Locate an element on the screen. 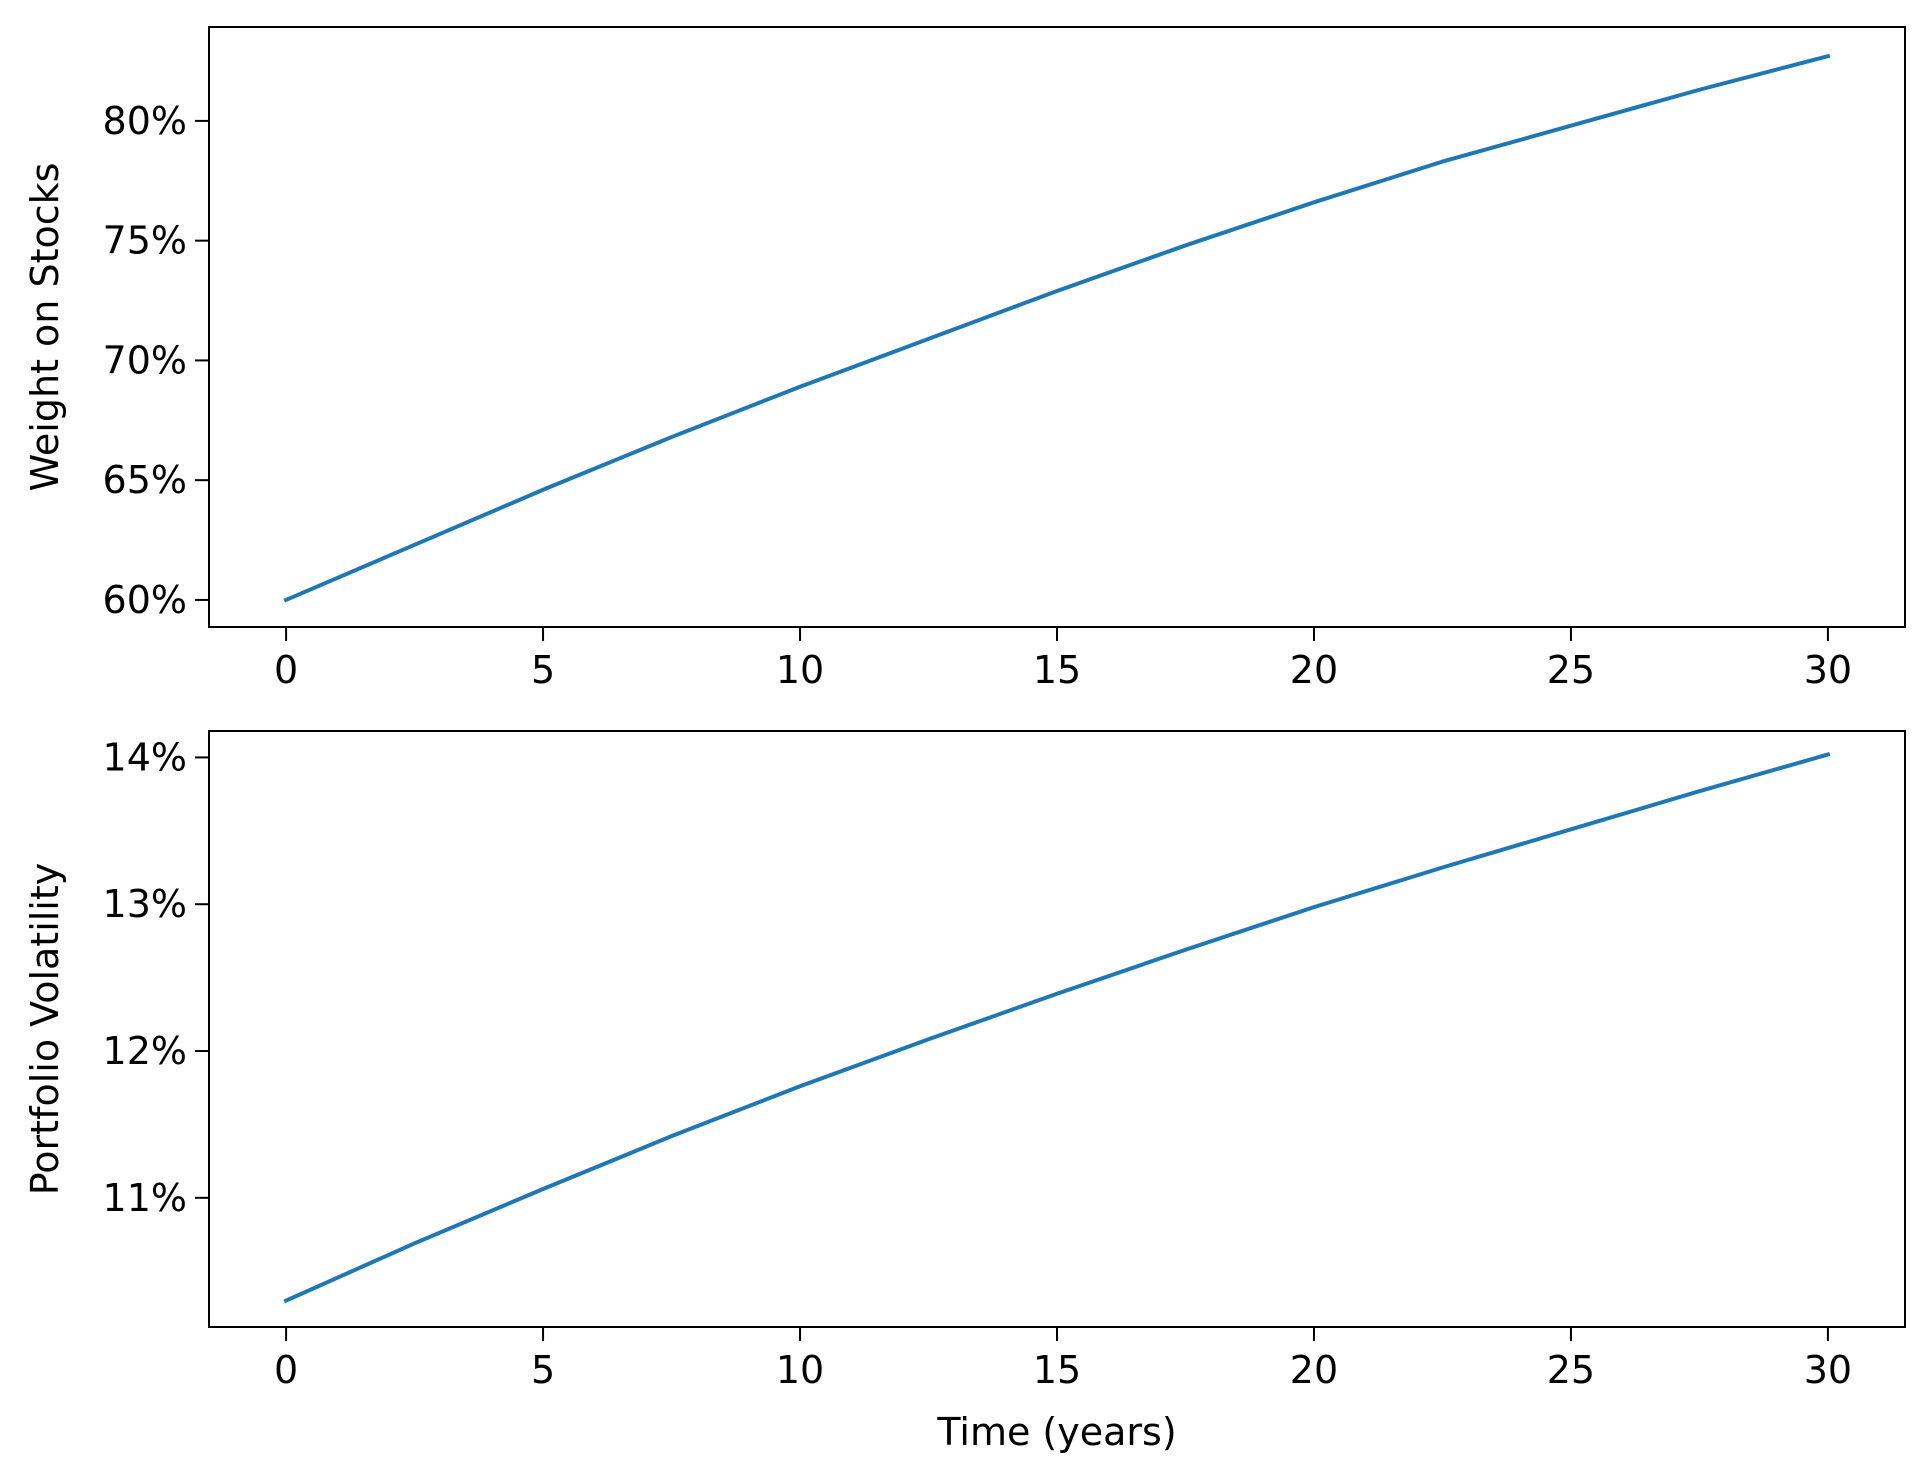  y-tick-label: 14% is located at coordinates (145, 757).